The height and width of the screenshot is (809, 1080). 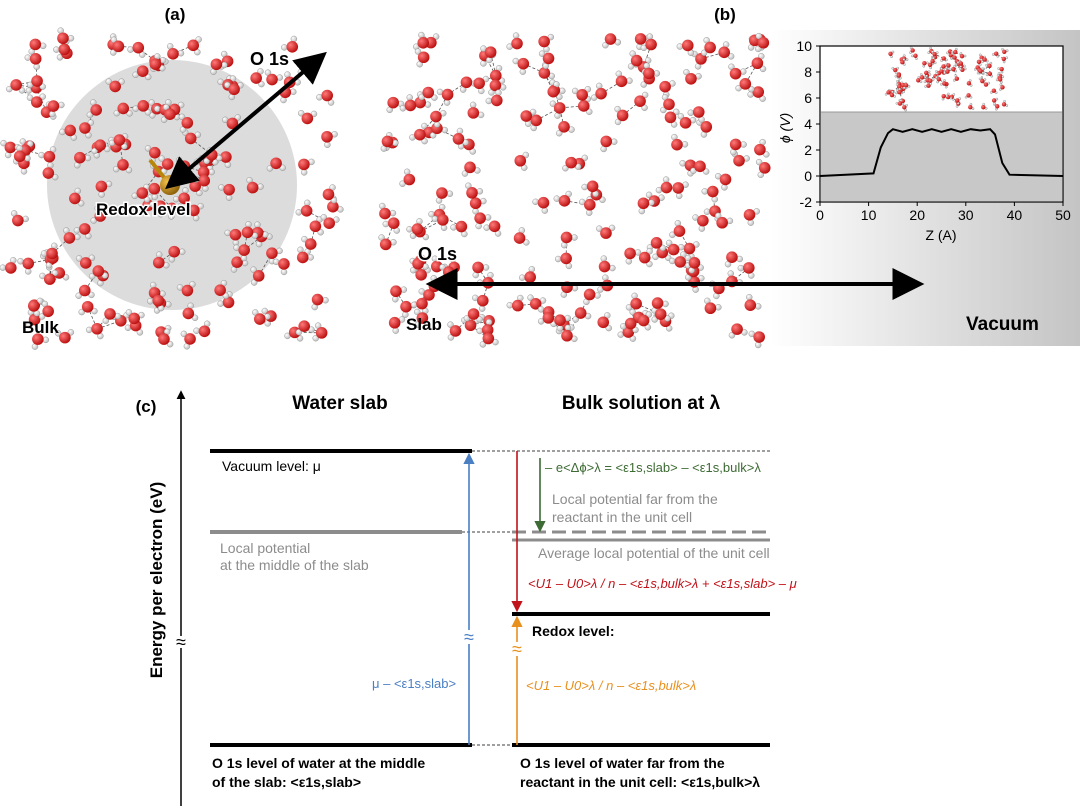 What do you see at coordinates (941, 152) in the screenshot?
I see `potential-curve` at bounding box center [941, 152].